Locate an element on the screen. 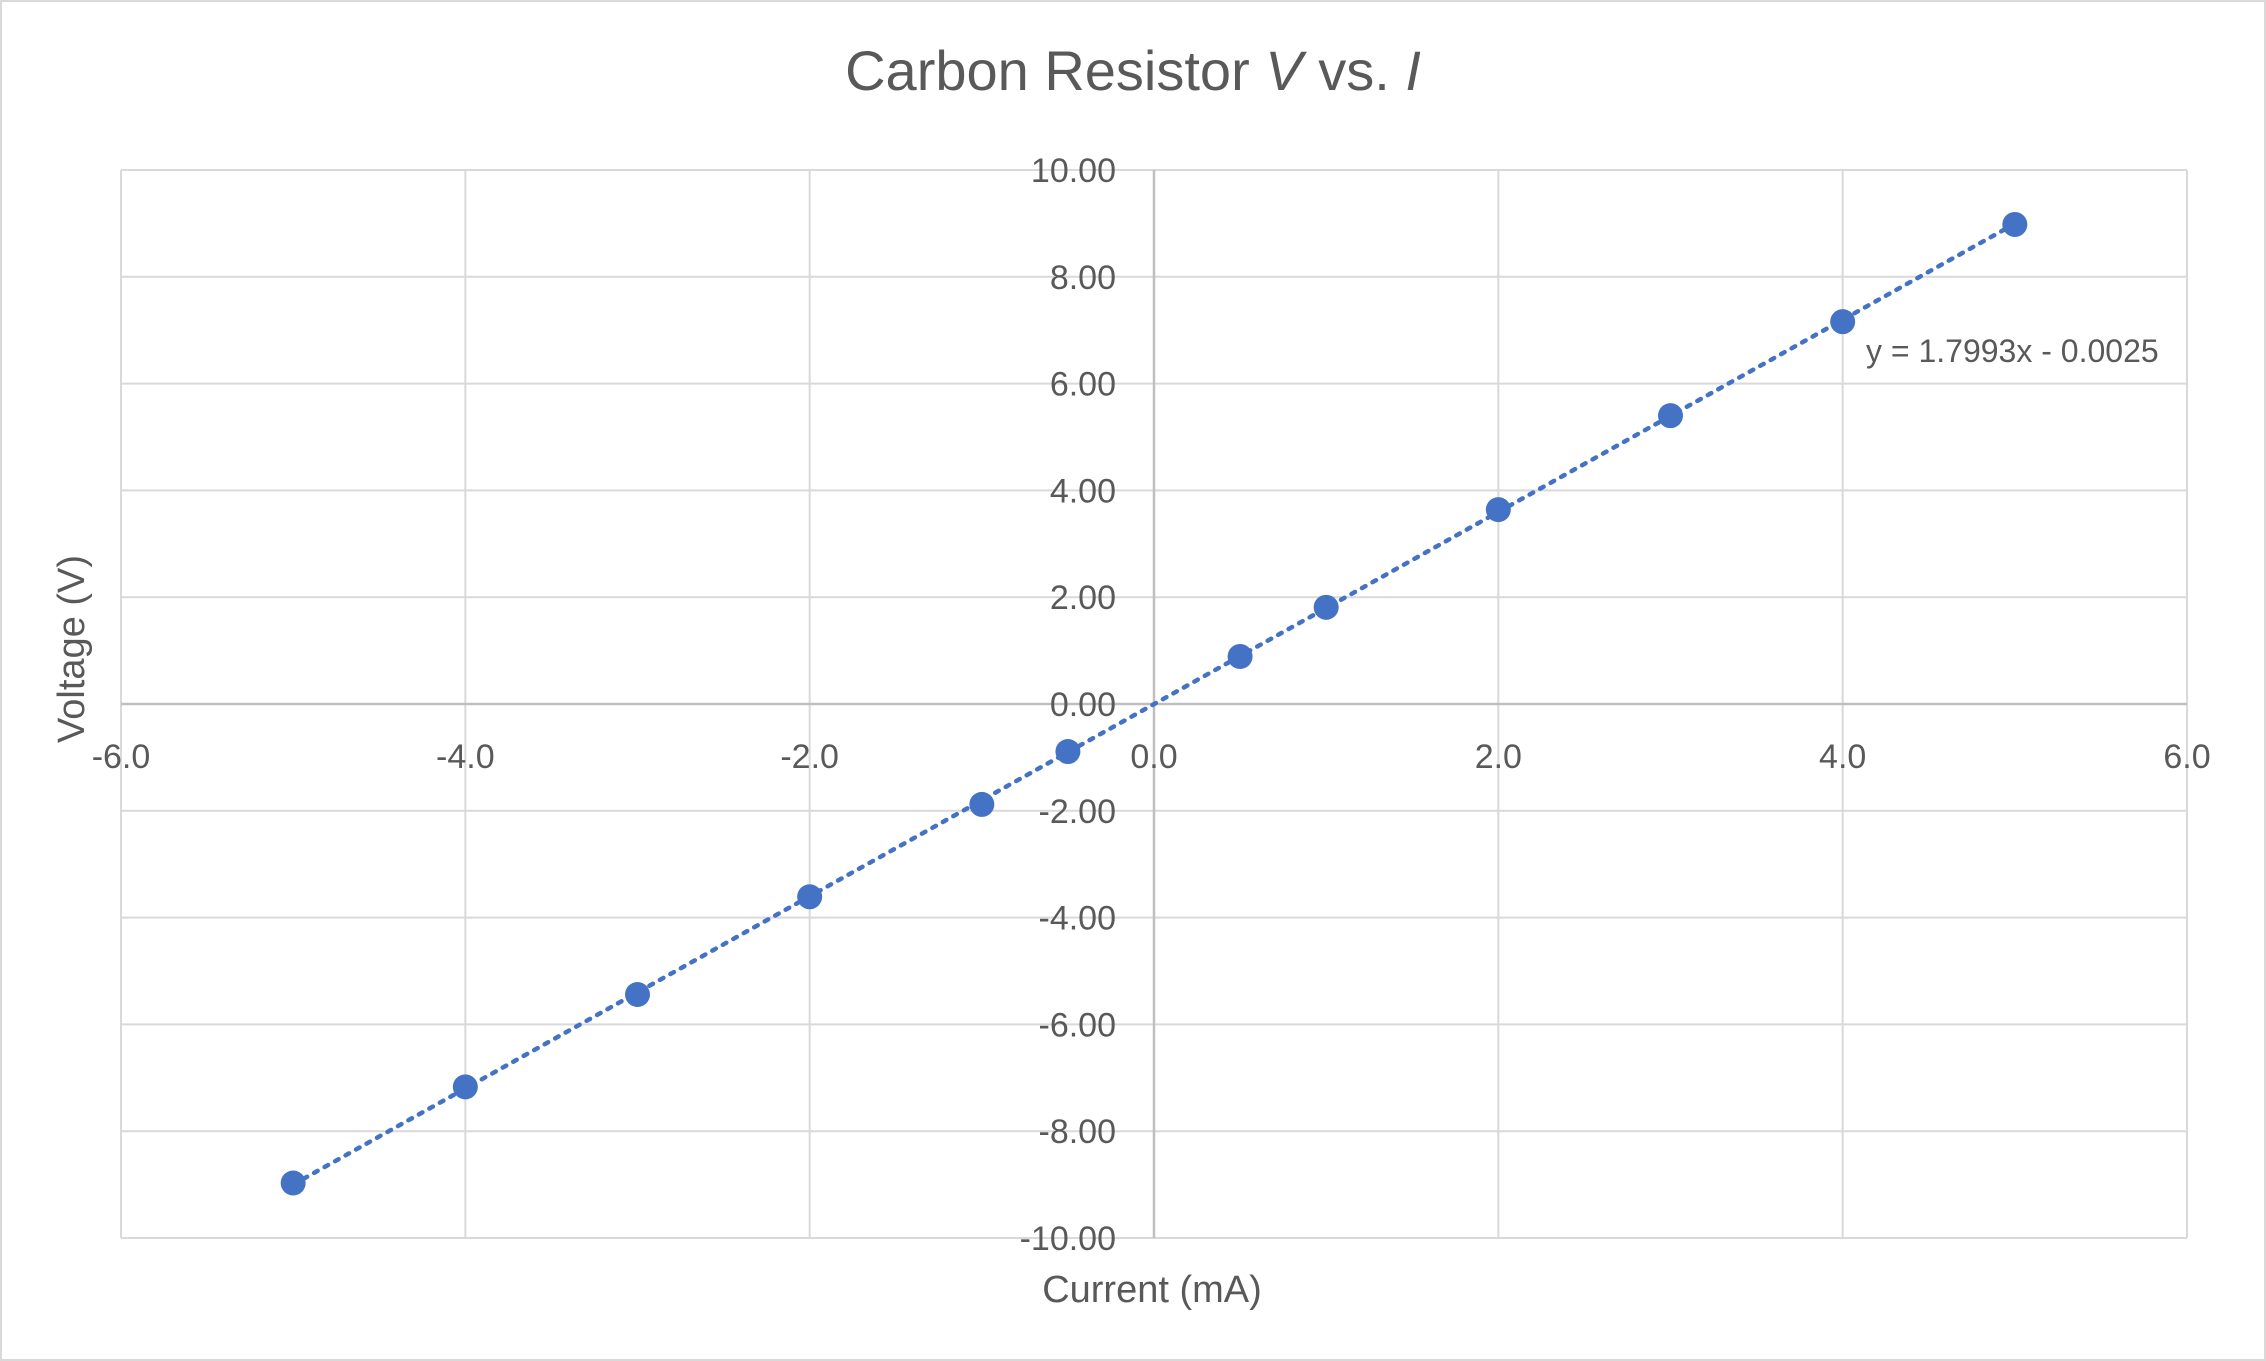 The image size is (2266, 1361). x-tick-label: 2.0 is located at coordinates (1498, 757).